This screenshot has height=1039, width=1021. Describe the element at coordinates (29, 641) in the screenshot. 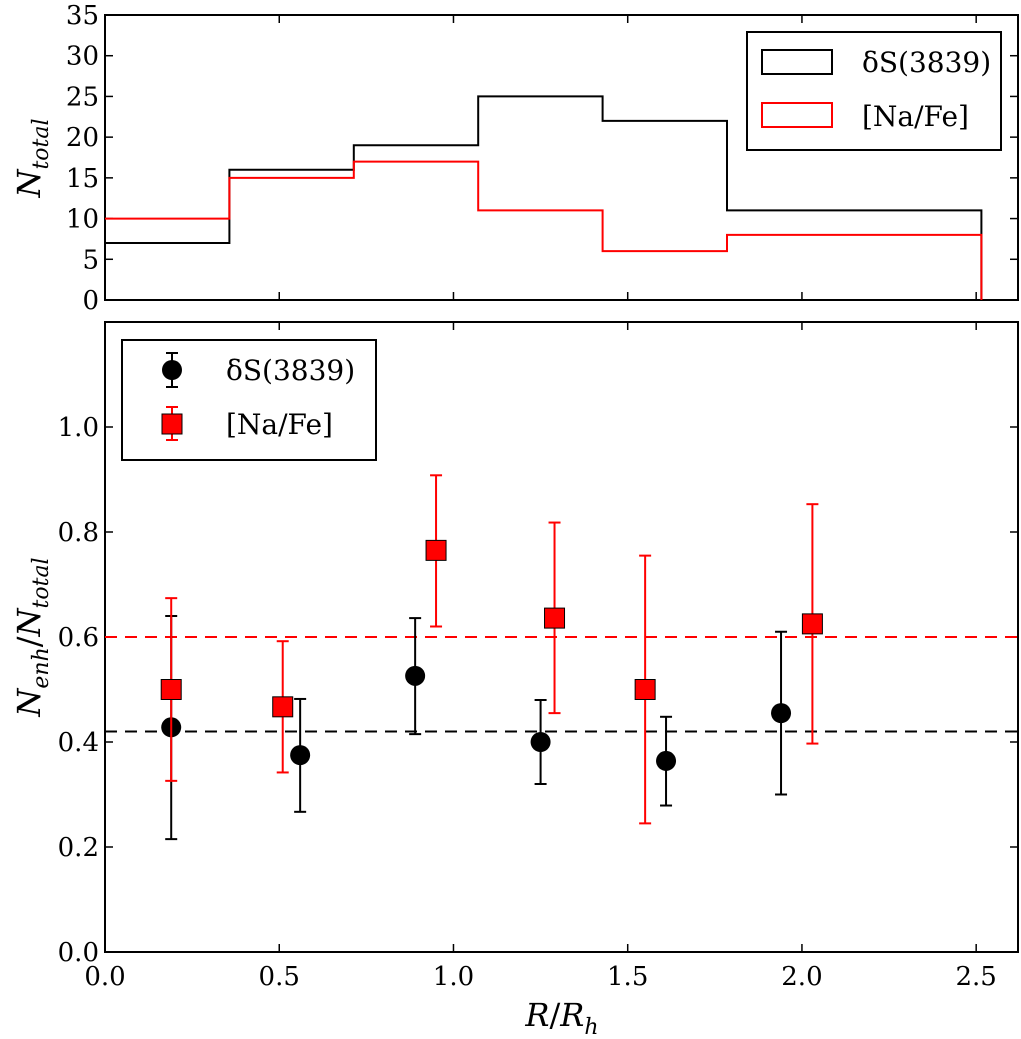

I see `bottom-y-axis-label-slash: /` at that location.